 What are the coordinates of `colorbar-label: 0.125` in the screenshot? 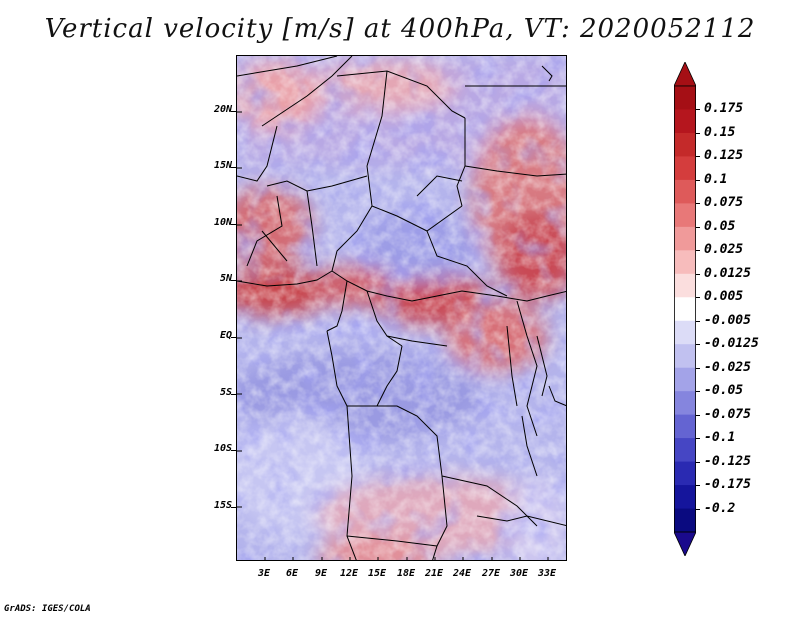 It's located at (724, 156).